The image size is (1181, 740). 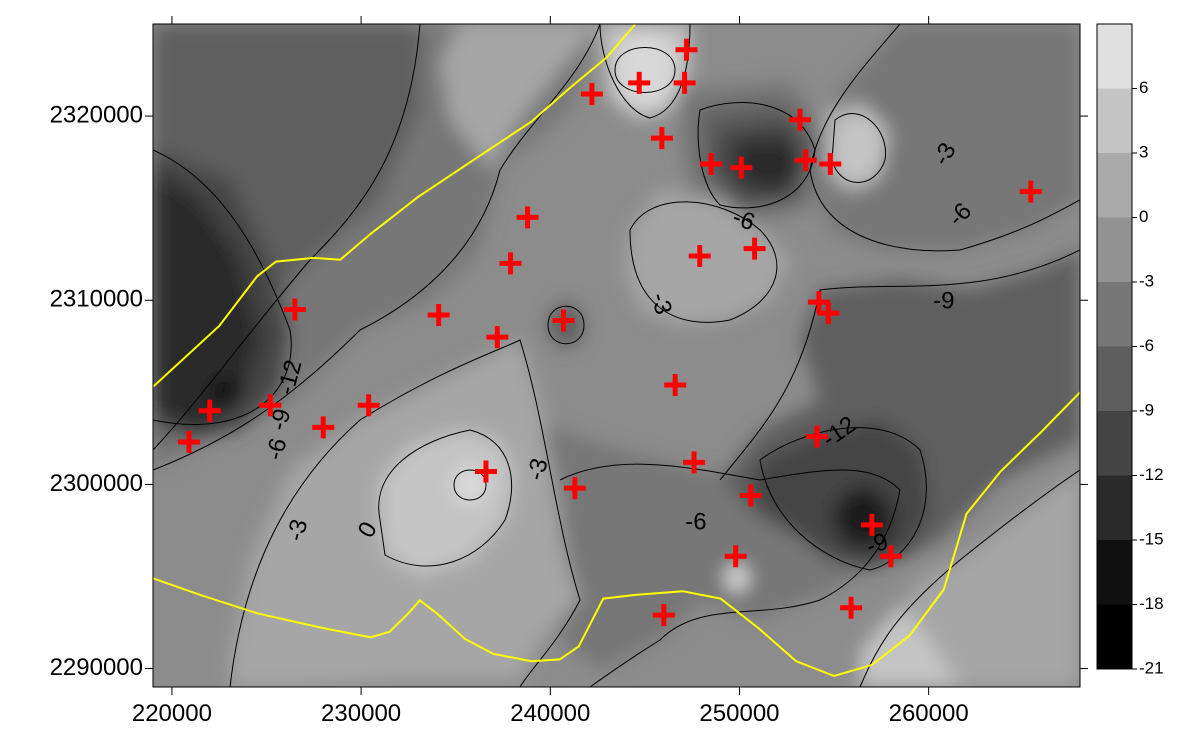 What do you see at coordinates (96, 299) in the screenshot?
I see `y-tick-label: 2310000` at bounding box center [96, 299].